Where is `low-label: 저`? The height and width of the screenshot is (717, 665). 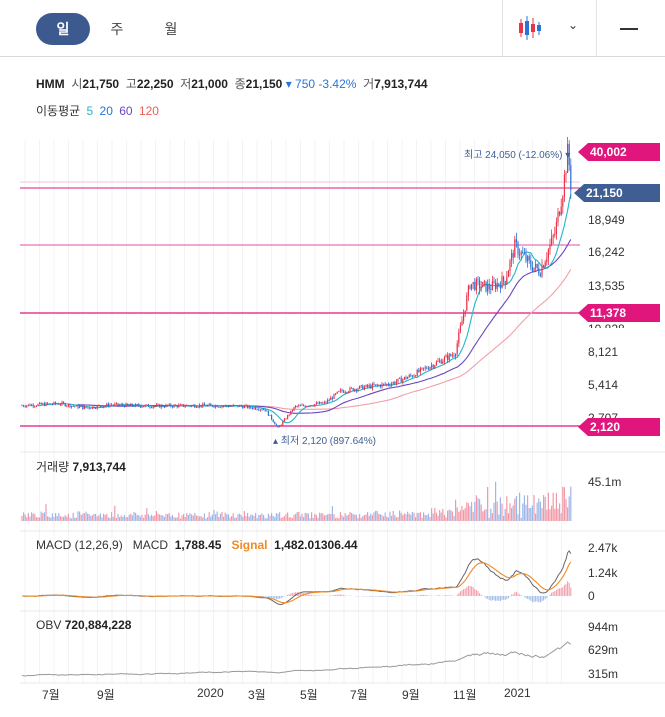
low-label: 저 is located at coordinates (186, 84).